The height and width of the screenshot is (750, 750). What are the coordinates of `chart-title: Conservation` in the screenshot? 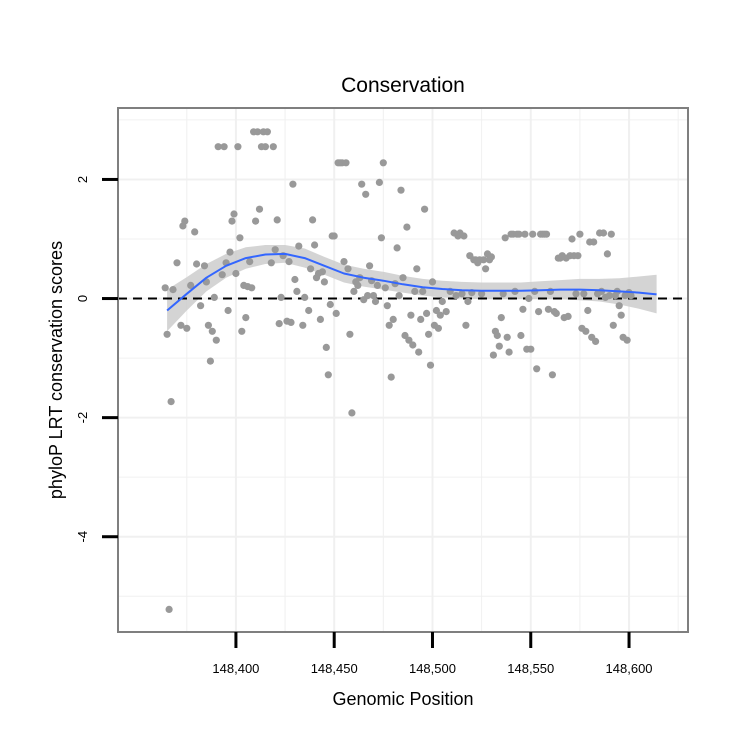 It's located at (403, 85).